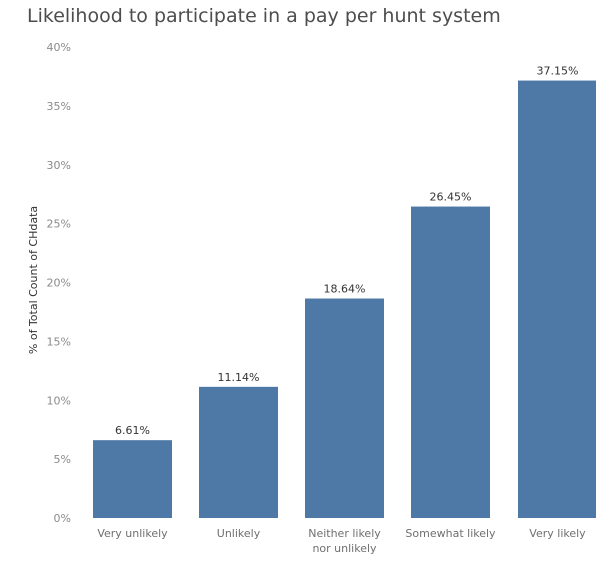 The width and height of the screenshot is (596, 562). I want to click on y-tick-label: 15%, so click(59, 341).